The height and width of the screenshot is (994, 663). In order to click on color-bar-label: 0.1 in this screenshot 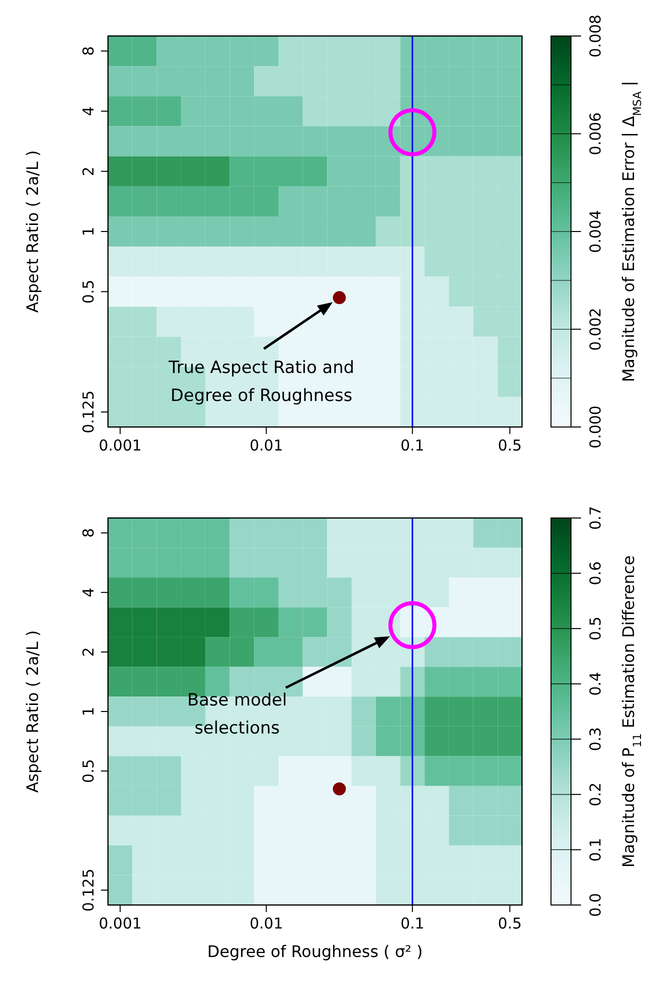, I will do `click(595, 850)`.